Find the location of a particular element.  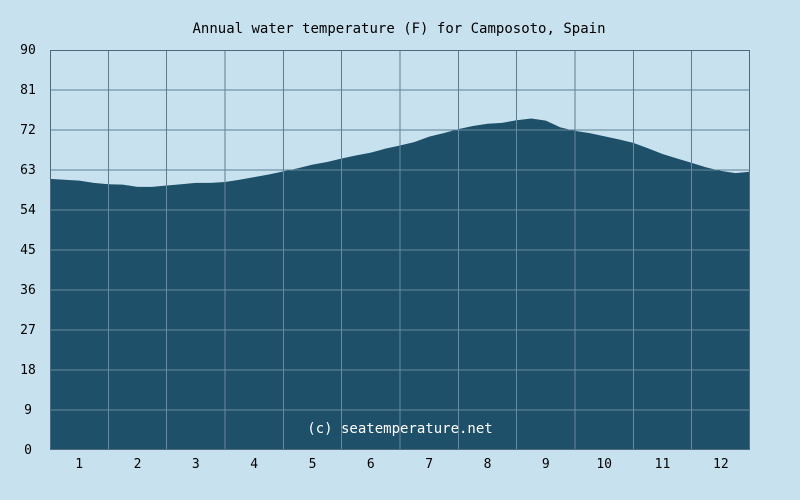

y-tick-label: 18 is located at coordinates (28, 370).